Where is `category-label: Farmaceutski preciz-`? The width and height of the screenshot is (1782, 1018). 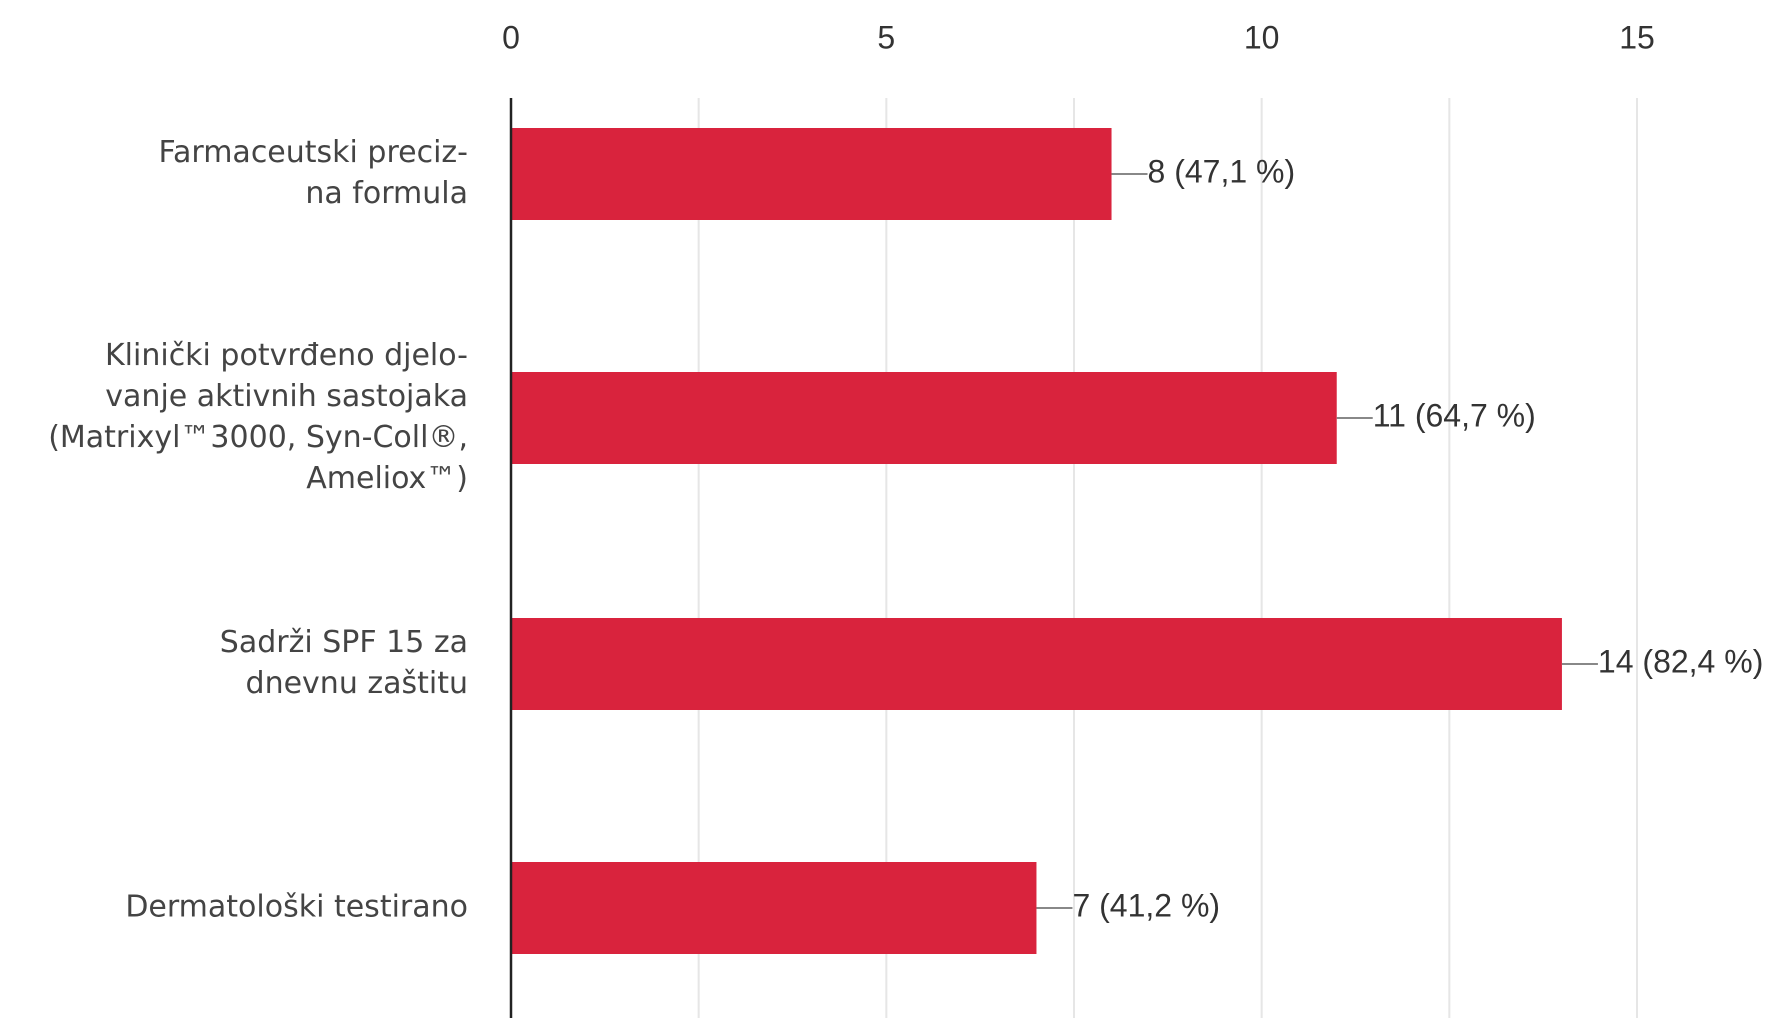
category-label: Farmaceutski preciz- is located at coordinates (313, 152).